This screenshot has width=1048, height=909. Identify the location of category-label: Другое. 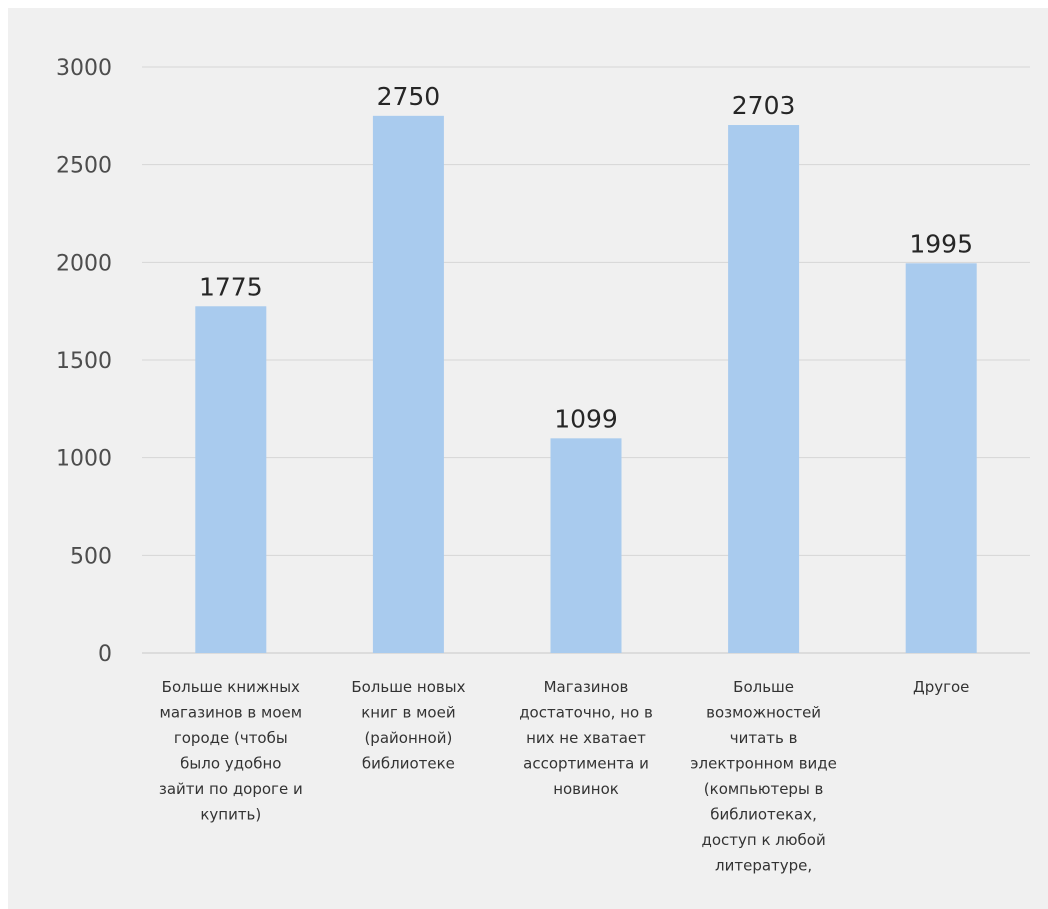
(941, 687).